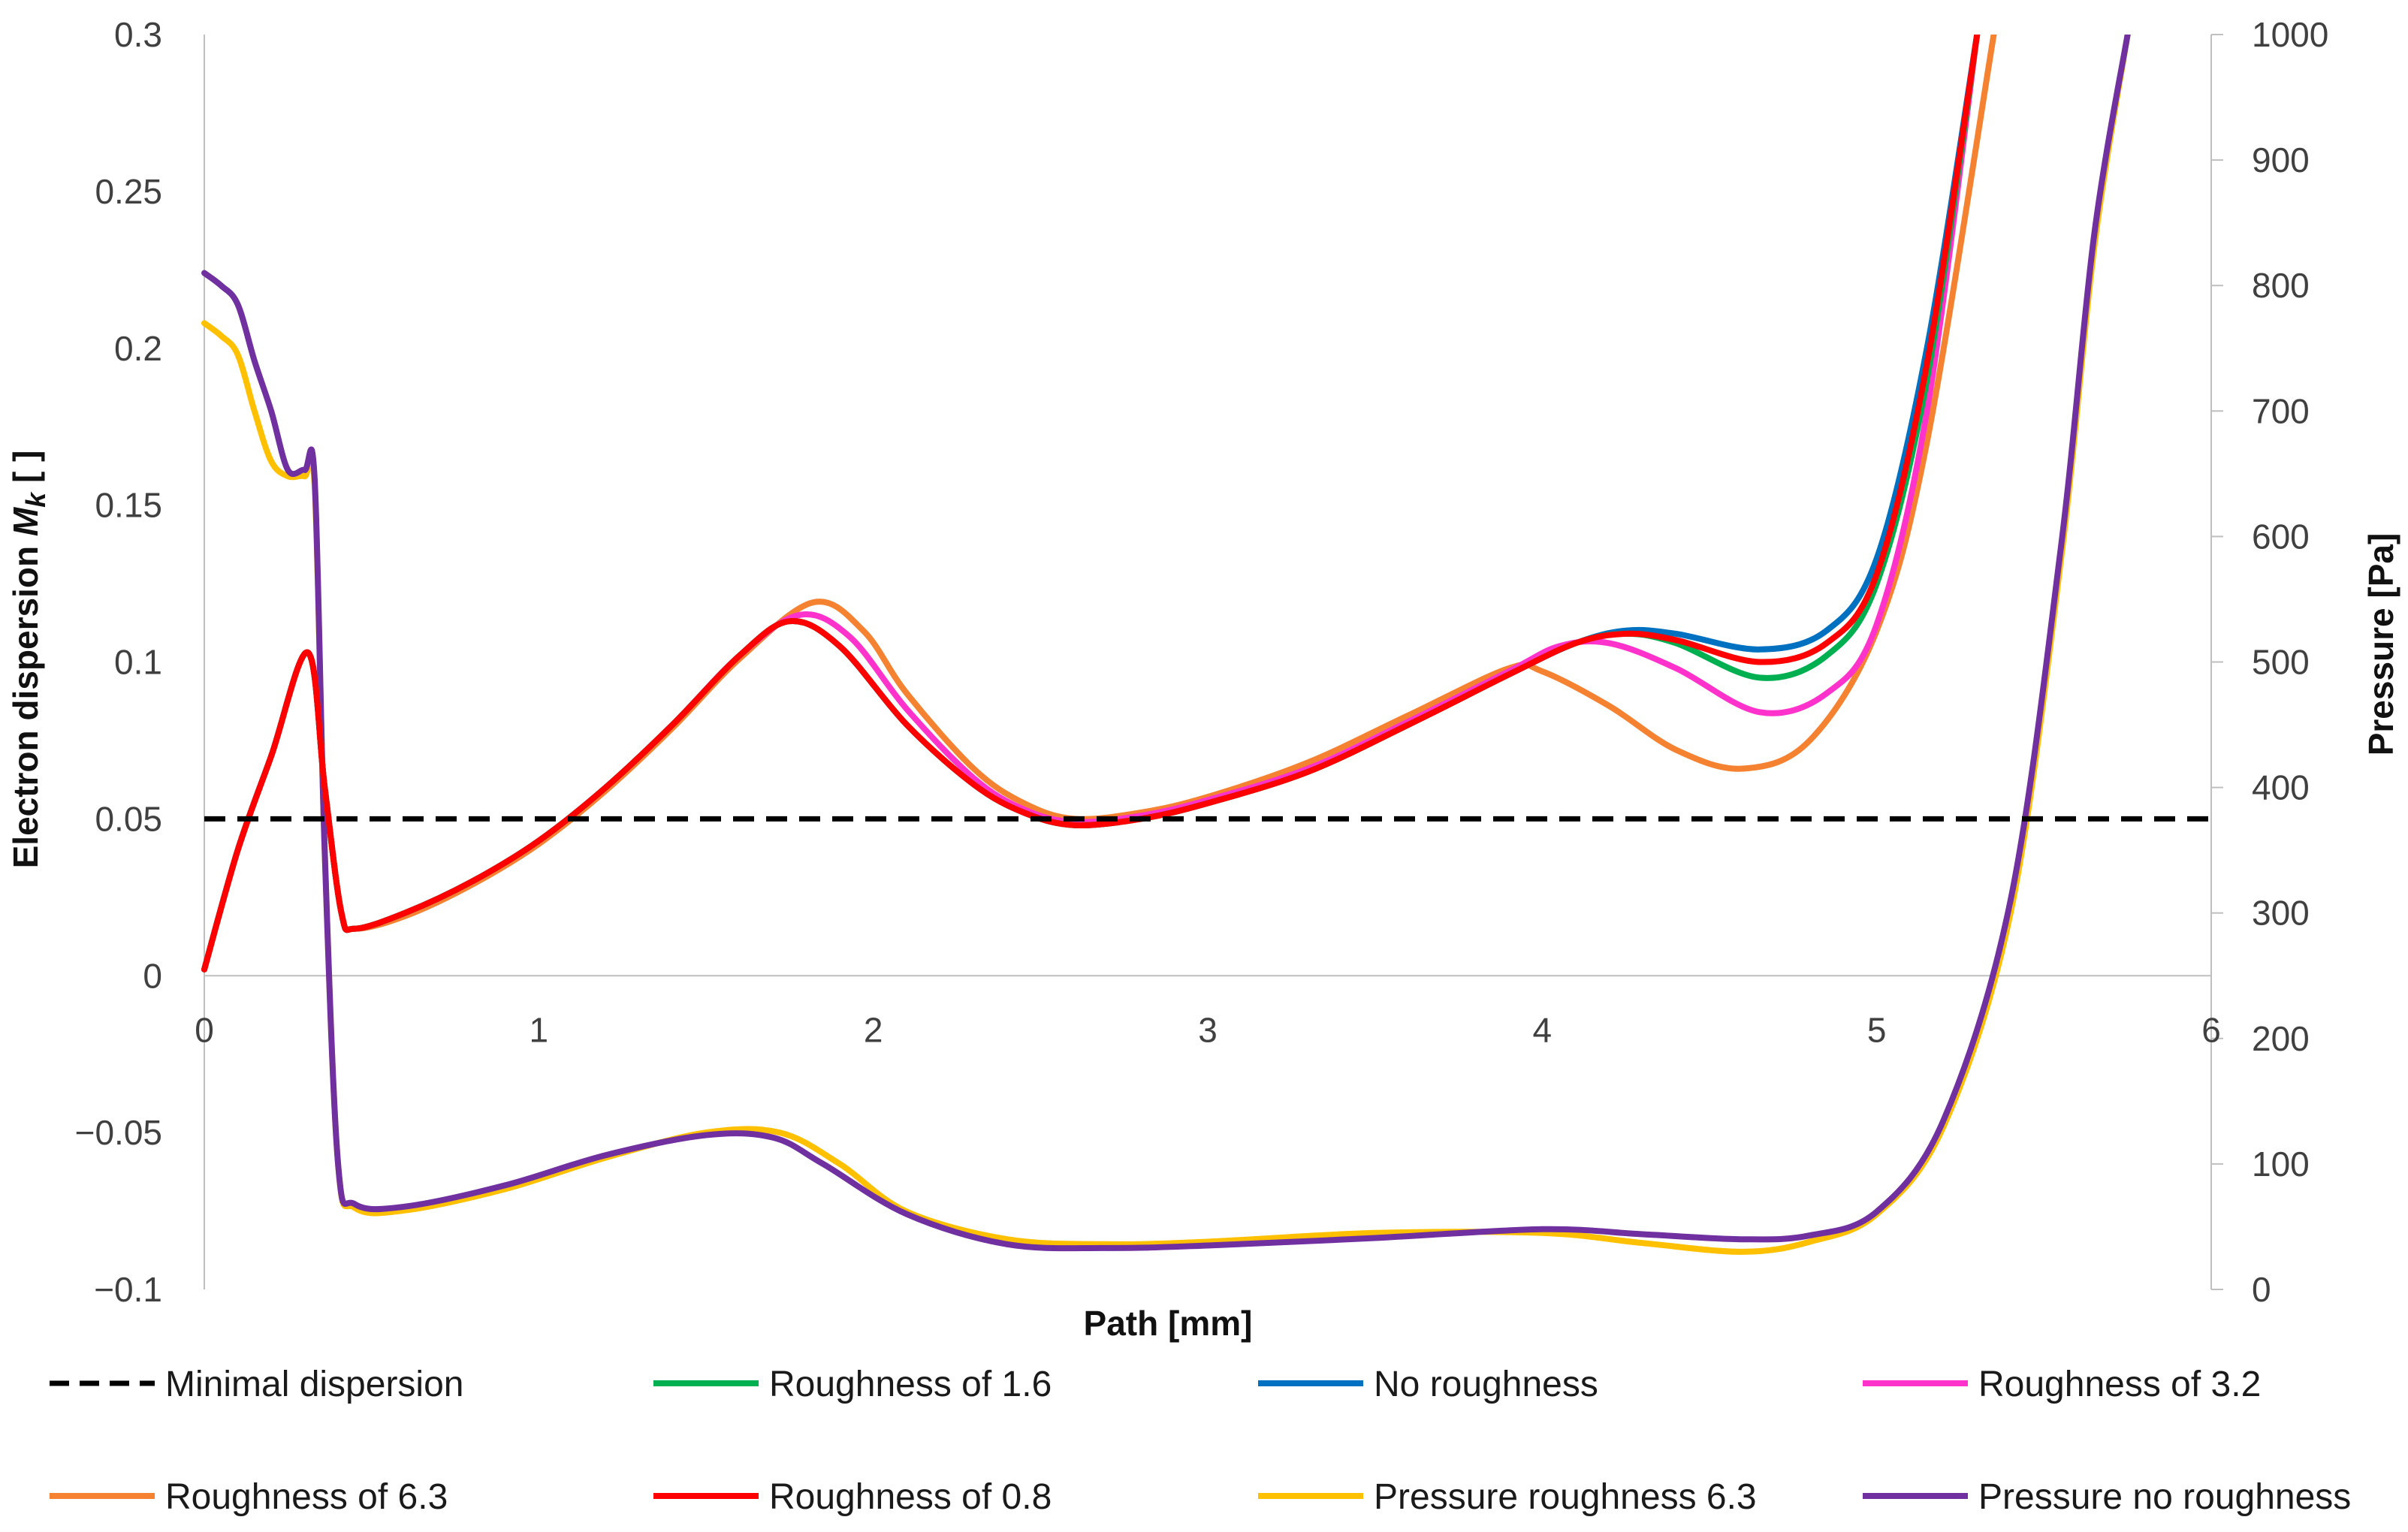 The width and height of the screenshot is (2408, 1532). What do you see at coordinates (2164, 1497) in the screenshot?
I see `legend-label: Pressure no roughness` at bounding box center [2164, 1497].